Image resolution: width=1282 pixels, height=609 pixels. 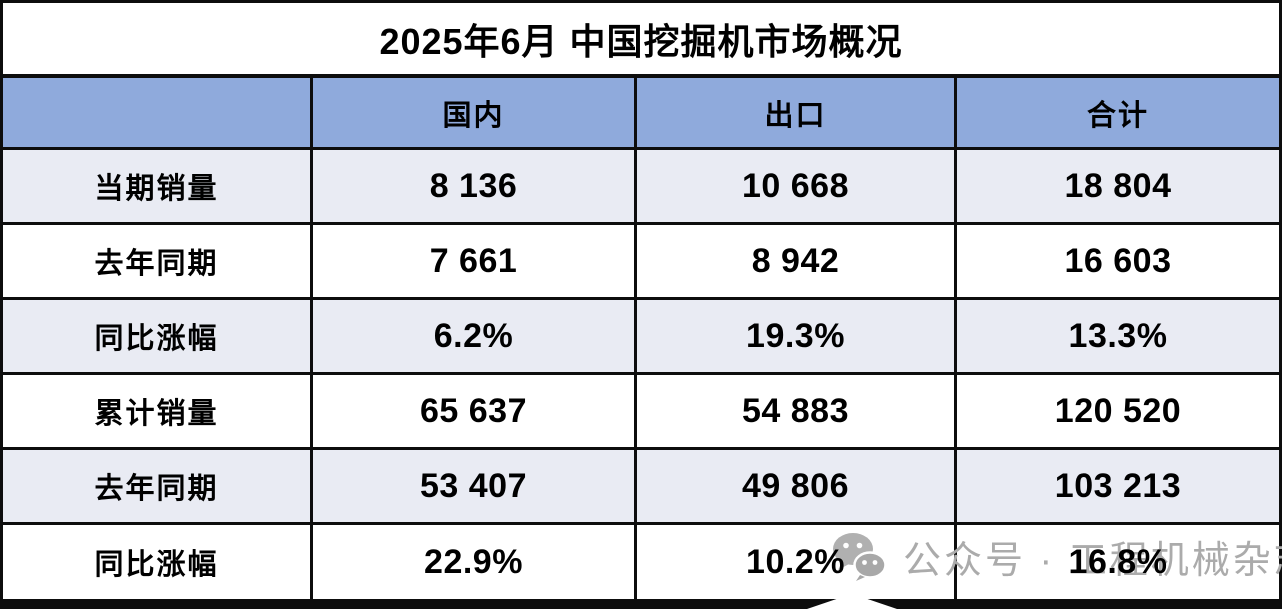 I want to click on value-cell-total: 13.3%, so click(x=1118, y=336).